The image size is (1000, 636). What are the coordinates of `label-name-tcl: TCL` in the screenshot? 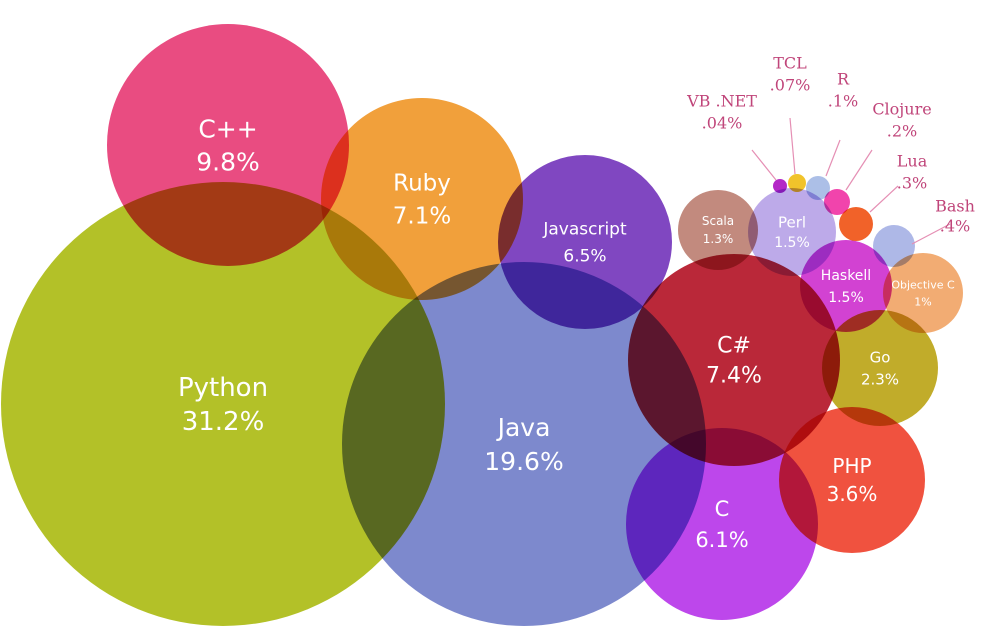 It's located at (790, 63).